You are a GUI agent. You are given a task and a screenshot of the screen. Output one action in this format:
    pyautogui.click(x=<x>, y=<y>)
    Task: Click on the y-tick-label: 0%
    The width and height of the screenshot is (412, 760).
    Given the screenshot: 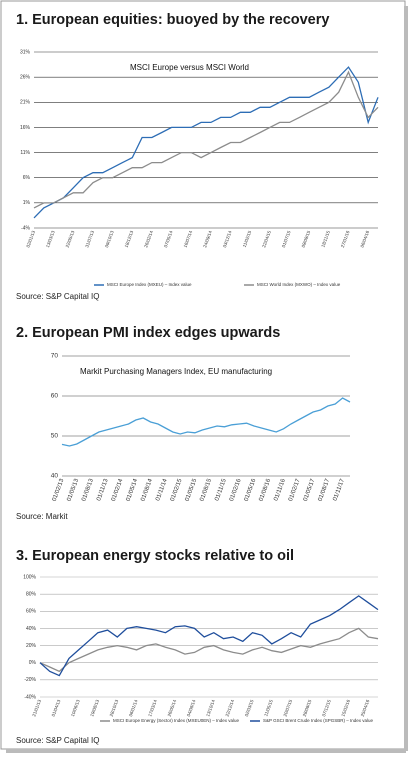 What is the action you would take?
    pyautogui.click(x=33, y=663)
    